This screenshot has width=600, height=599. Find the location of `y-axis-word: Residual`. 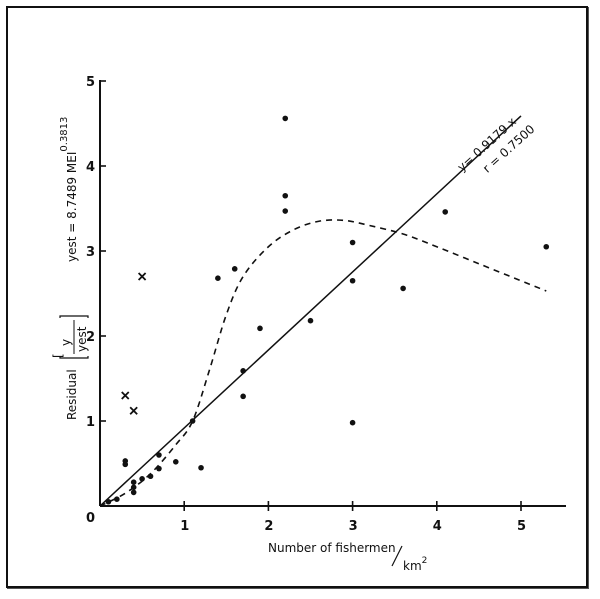

y-axis-word: Residual is located at coordinates (72, 394).